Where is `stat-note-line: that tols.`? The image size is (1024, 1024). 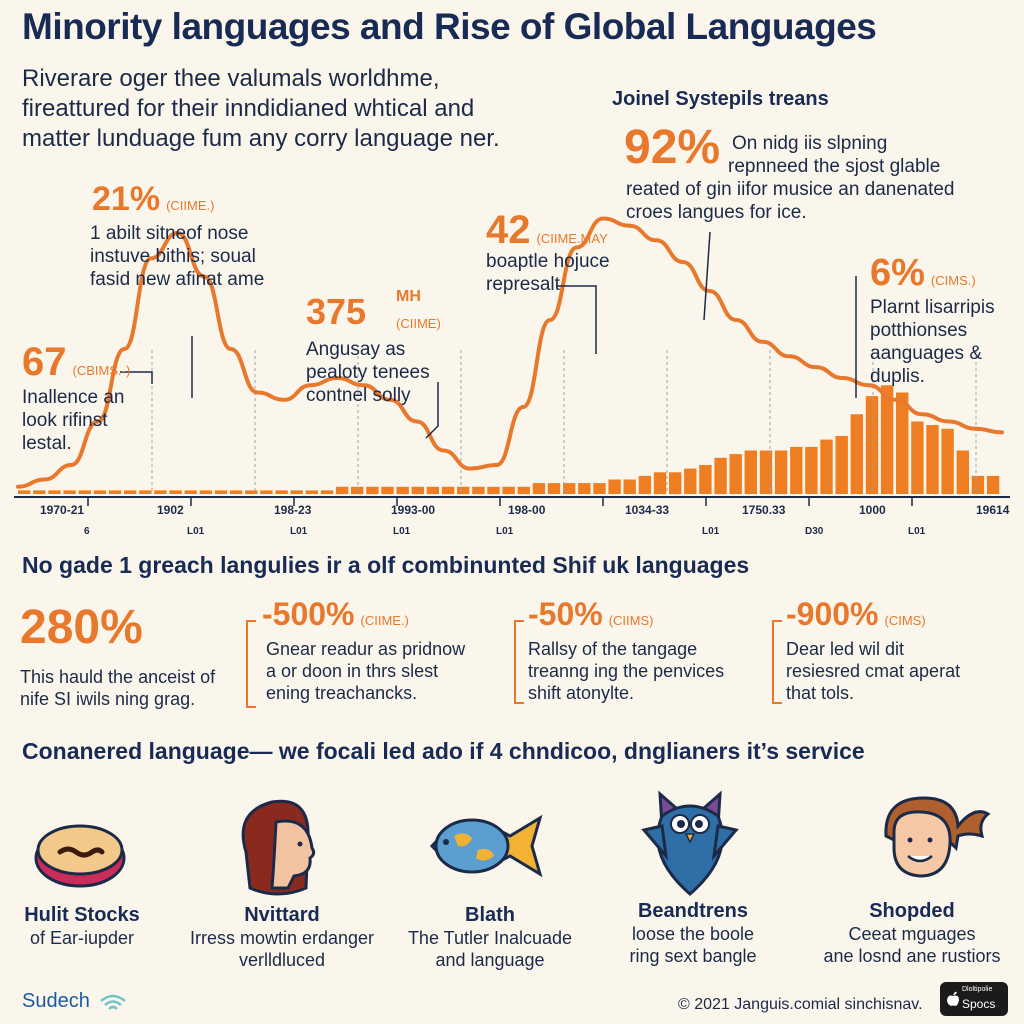 stat-note-line: that tols. is located at coordinates (820, 693).